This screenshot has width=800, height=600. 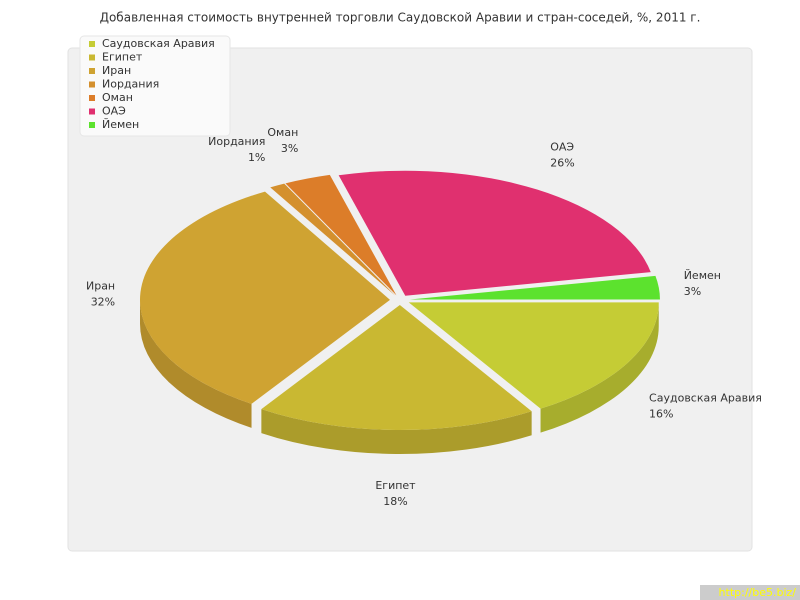 I want to click on slice-value: 18%, so click(x=395, y=501).